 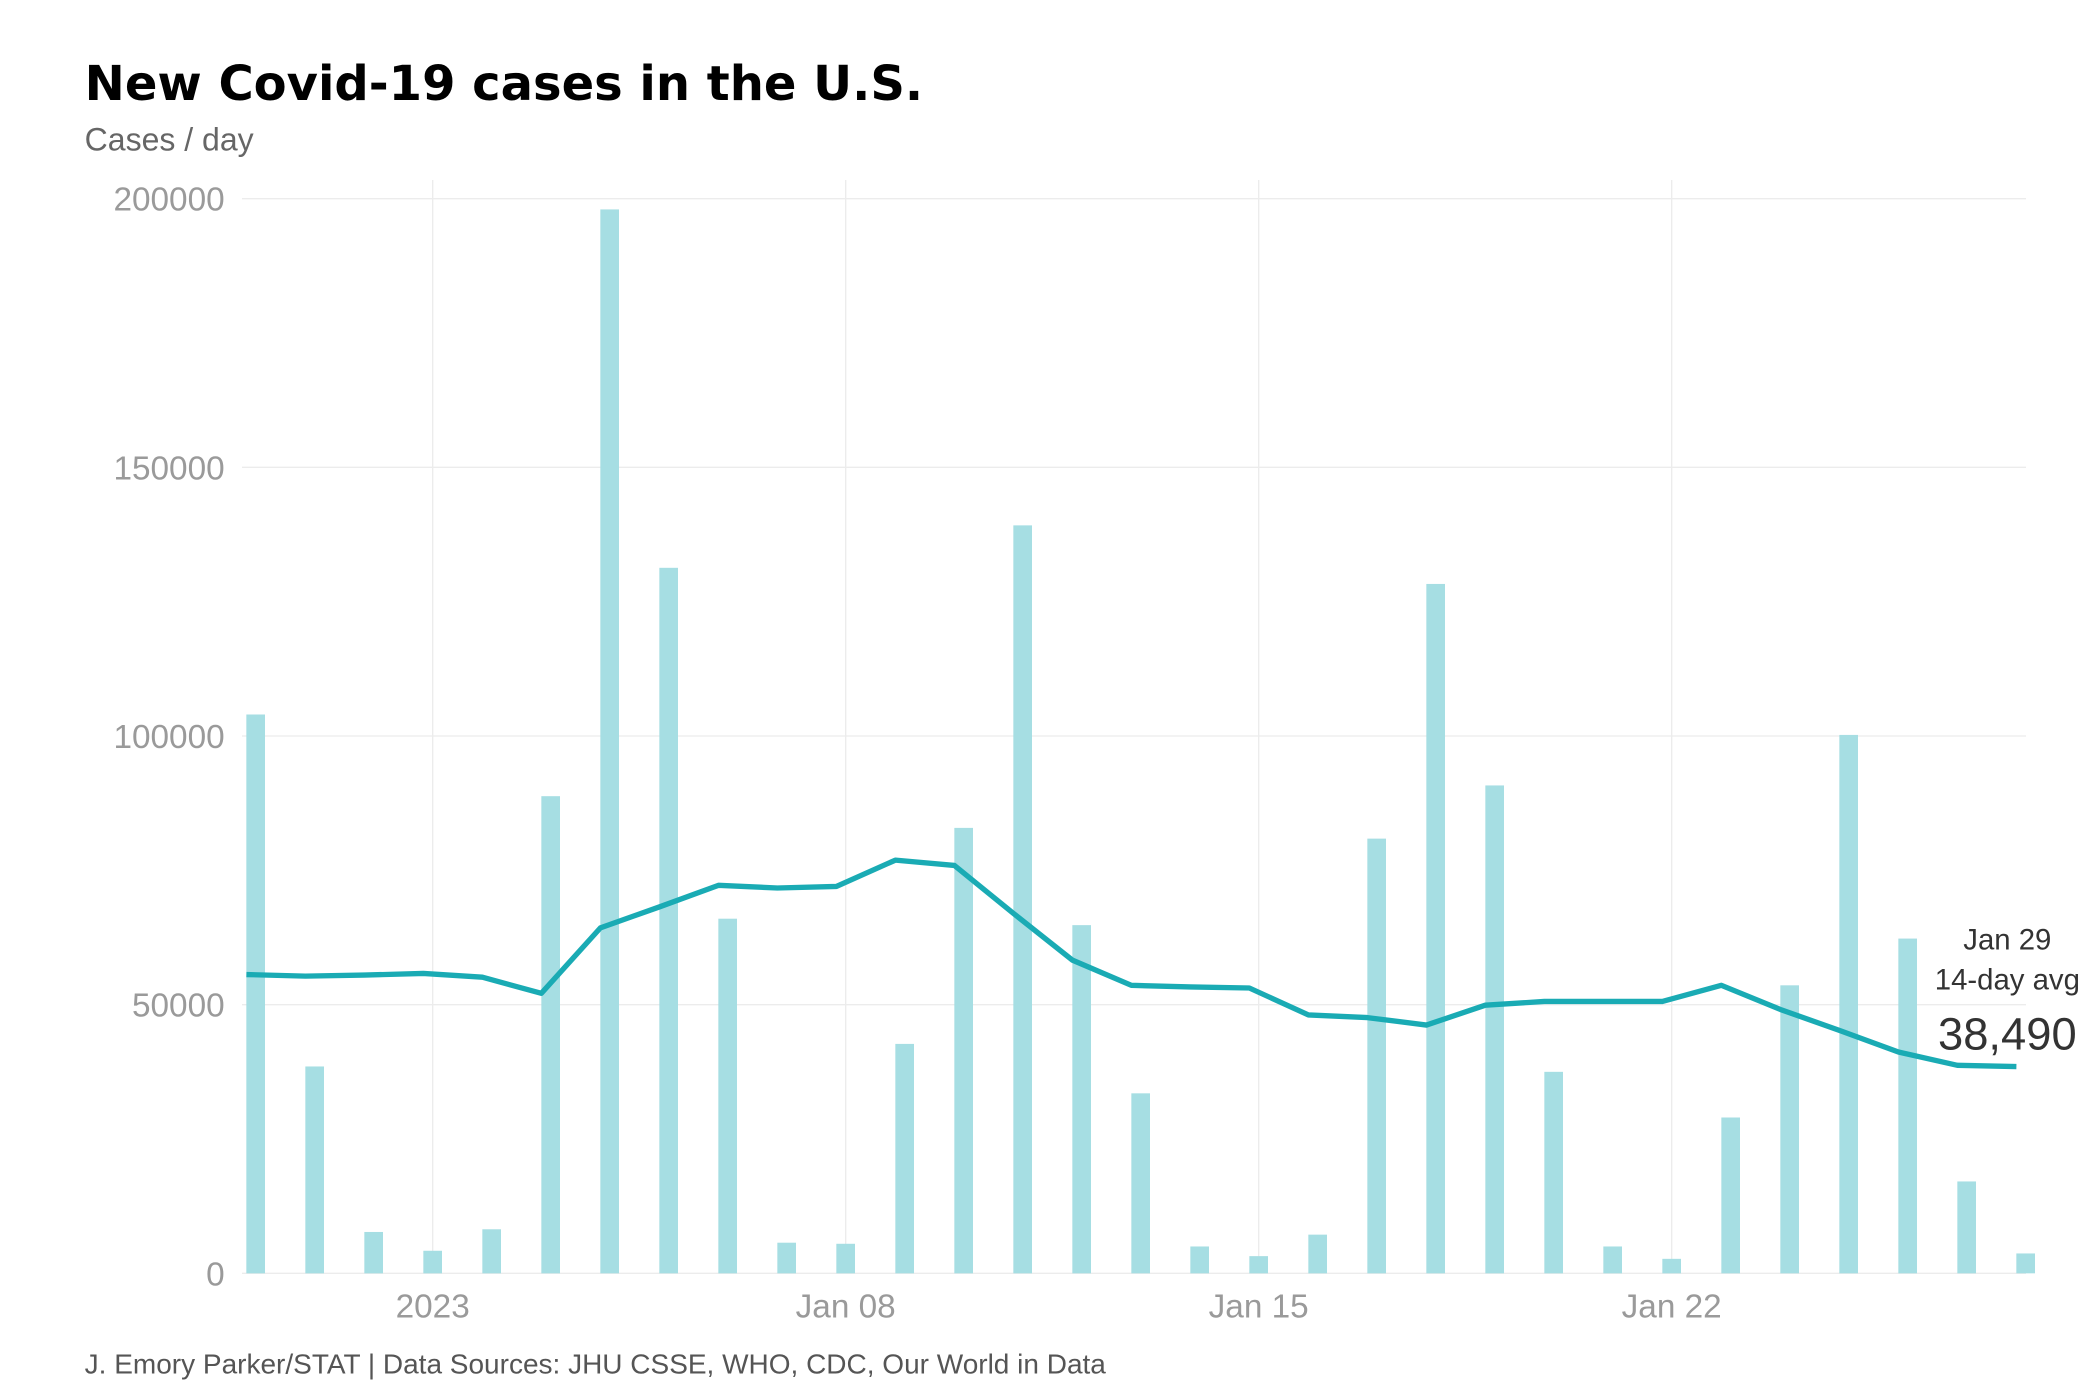 I want to click on chart-subtitle: Cases / day, so click(x=169, y=140).